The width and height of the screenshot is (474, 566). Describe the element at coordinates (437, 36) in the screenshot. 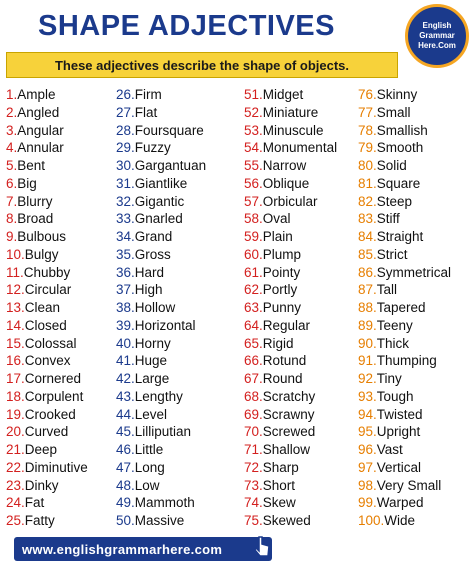

I see `logo: English Grammar Here.Com` at that location.